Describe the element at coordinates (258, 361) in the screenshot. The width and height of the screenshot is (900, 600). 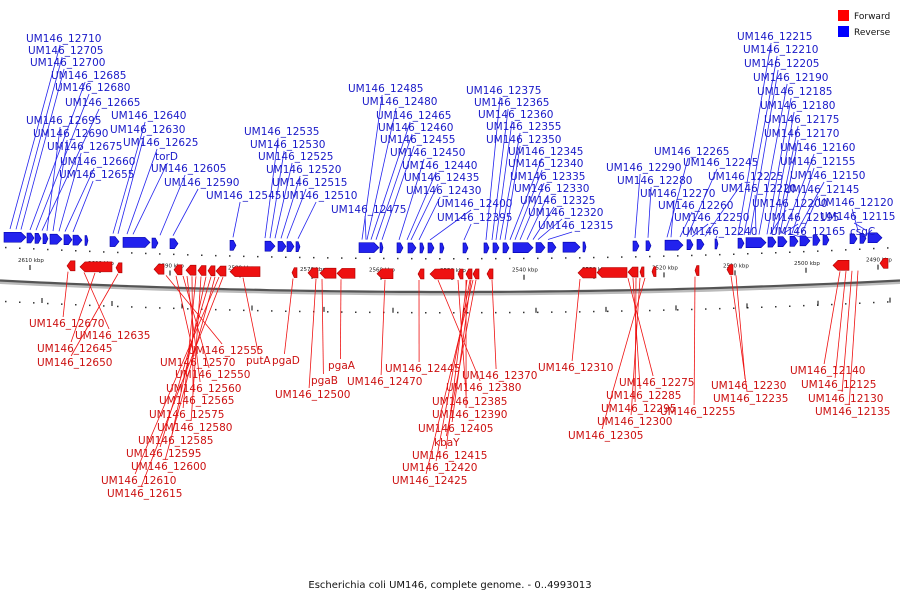
I see `forward-gene-label: putA` at that location.